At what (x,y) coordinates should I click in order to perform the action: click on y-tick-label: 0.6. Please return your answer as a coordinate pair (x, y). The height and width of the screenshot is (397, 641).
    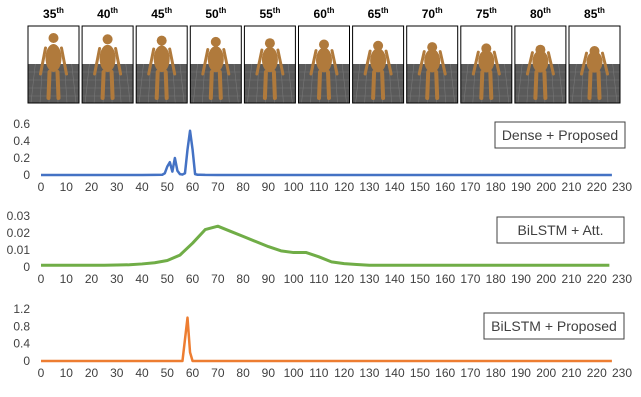
    Looking at the image, I should click on (21, 124).